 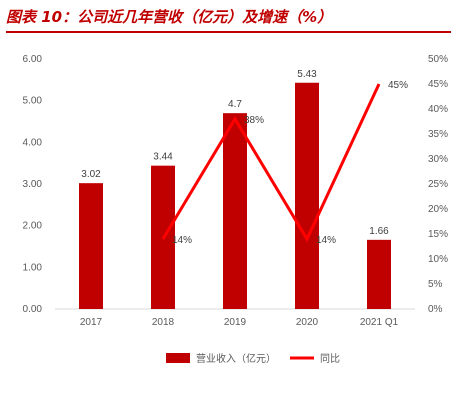 I want to click on y-right-tick-label: 10%, so click(x=438, y=259).